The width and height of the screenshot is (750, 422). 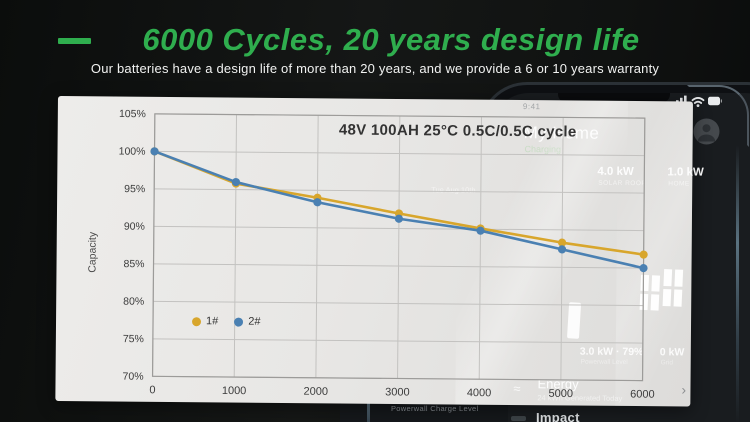 What do you see at coordinates (212, 321) in the screenshot?
I see `legend-label: 1#` at bounding box center [212, 321].